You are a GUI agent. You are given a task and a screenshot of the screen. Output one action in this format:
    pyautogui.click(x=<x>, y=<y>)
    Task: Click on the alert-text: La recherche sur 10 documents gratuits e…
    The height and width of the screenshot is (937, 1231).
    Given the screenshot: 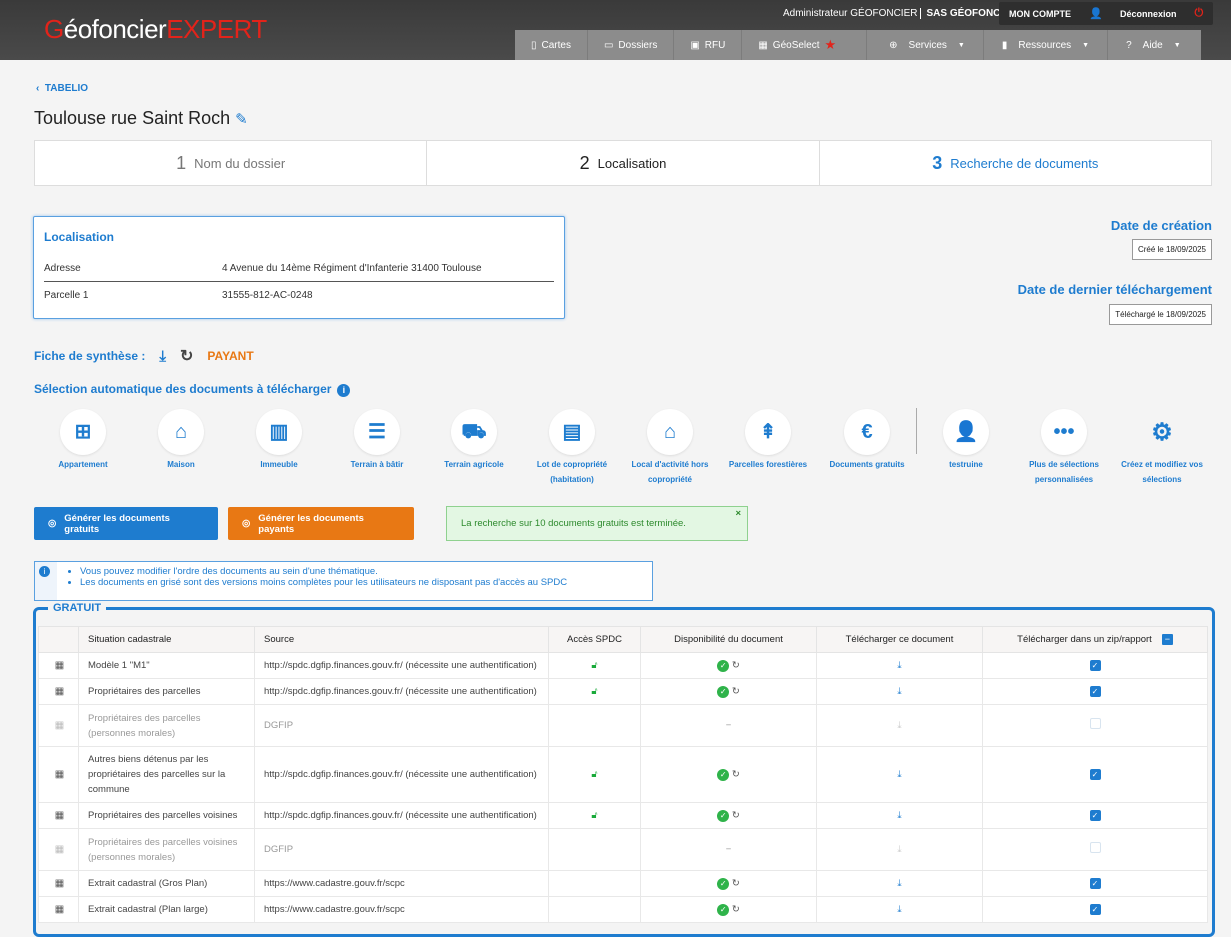 What is the action you would take?
    pyautogui.click(x=573, y=523)
    